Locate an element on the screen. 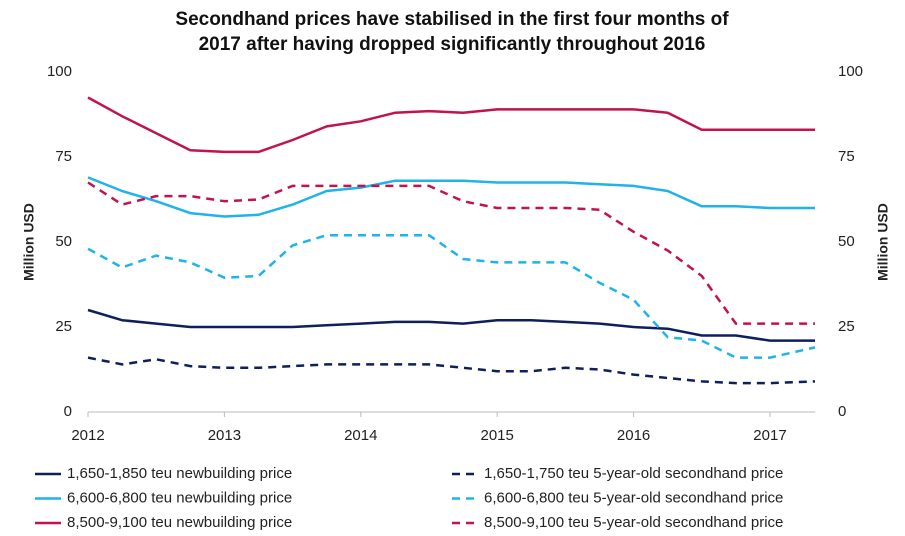 The image size is (905, 536). x-tick-label: 2012 is located at coordinates (87, 435).